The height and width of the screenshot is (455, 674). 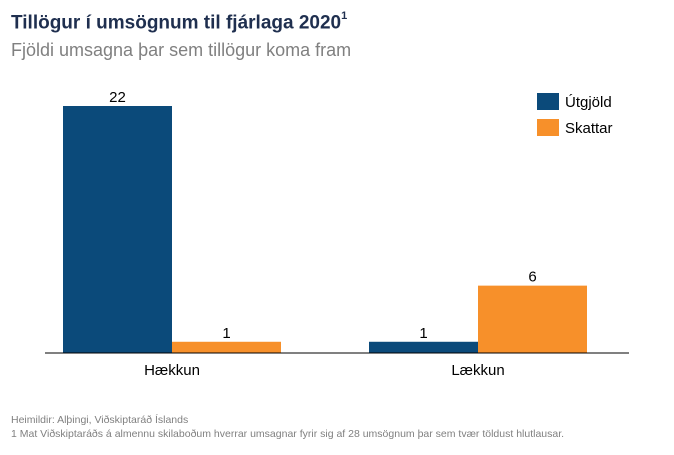 I want to click on chart-title-text: Tillögur í umsögnum til fjárlaga 2020, so click(x=176, y=23).